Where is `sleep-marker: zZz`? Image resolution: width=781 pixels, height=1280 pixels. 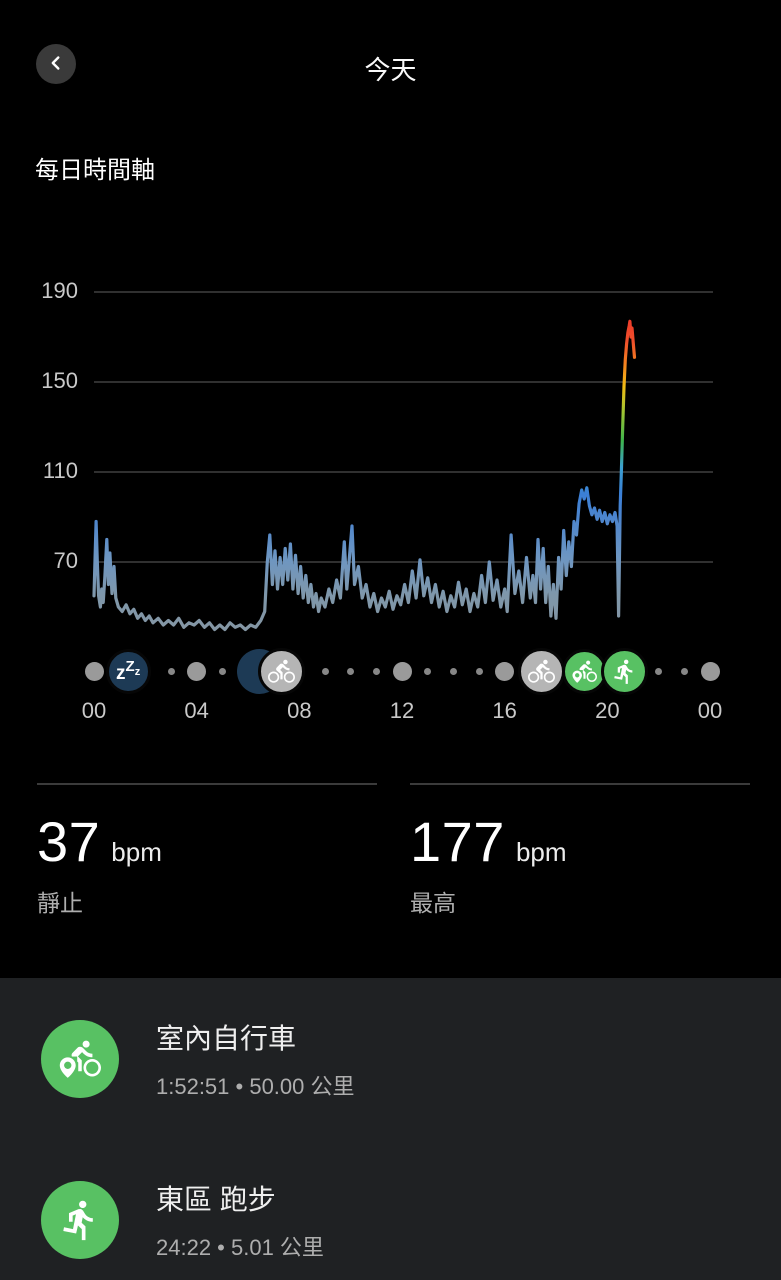 sleep-marker: zZz is located at coordinates (128, 671).